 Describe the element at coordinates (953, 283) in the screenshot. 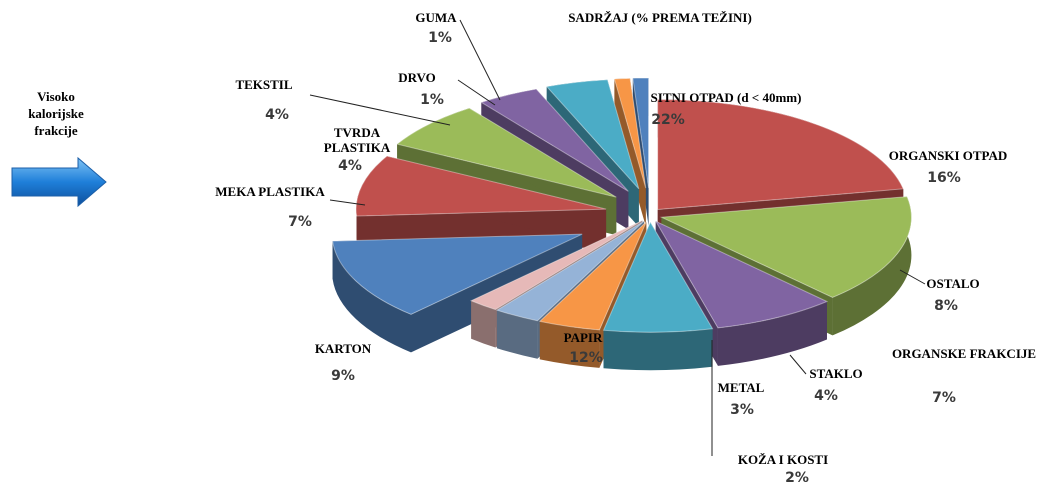

I see `slice-label: OSTALO` at that location.